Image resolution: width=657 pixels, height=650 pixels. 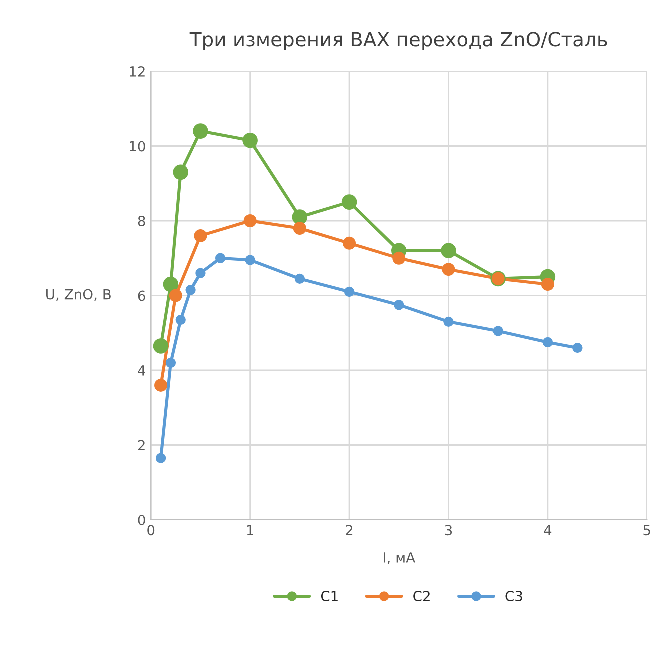 What do you see at coordinates (151, 530) in the screenshot?
I see `x-tick-label: 0` at bounding box center [151, 530].